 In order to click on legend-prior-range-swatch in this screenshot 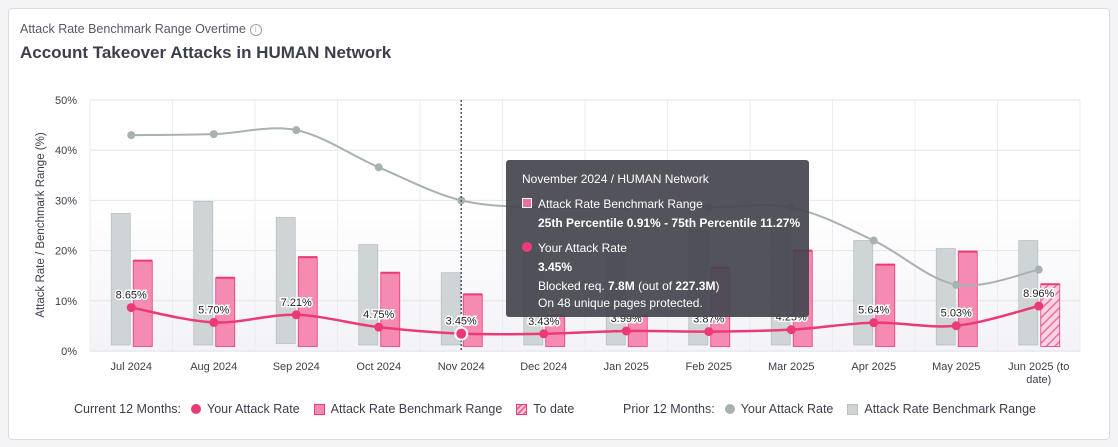, I will do `click(853, 409)`.